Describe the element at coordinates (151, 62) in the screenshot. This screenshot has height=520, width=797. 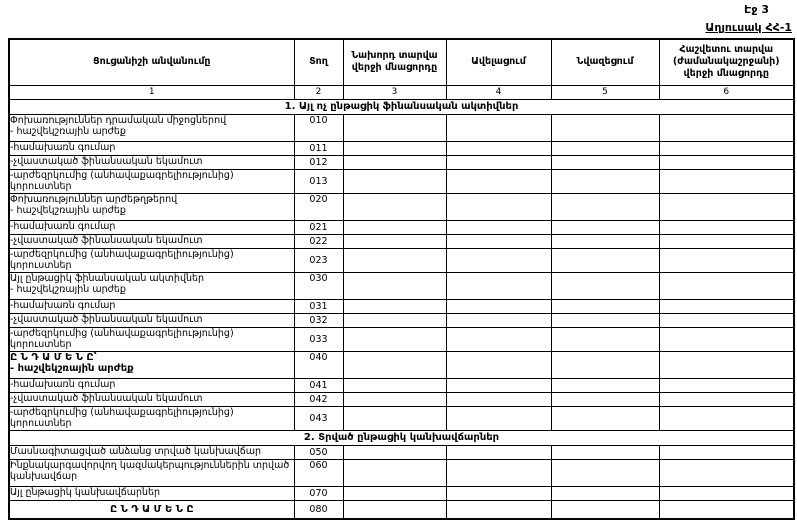
I see `column-header-indicator-name: Ցուցանիշի անվանումը` at that location.